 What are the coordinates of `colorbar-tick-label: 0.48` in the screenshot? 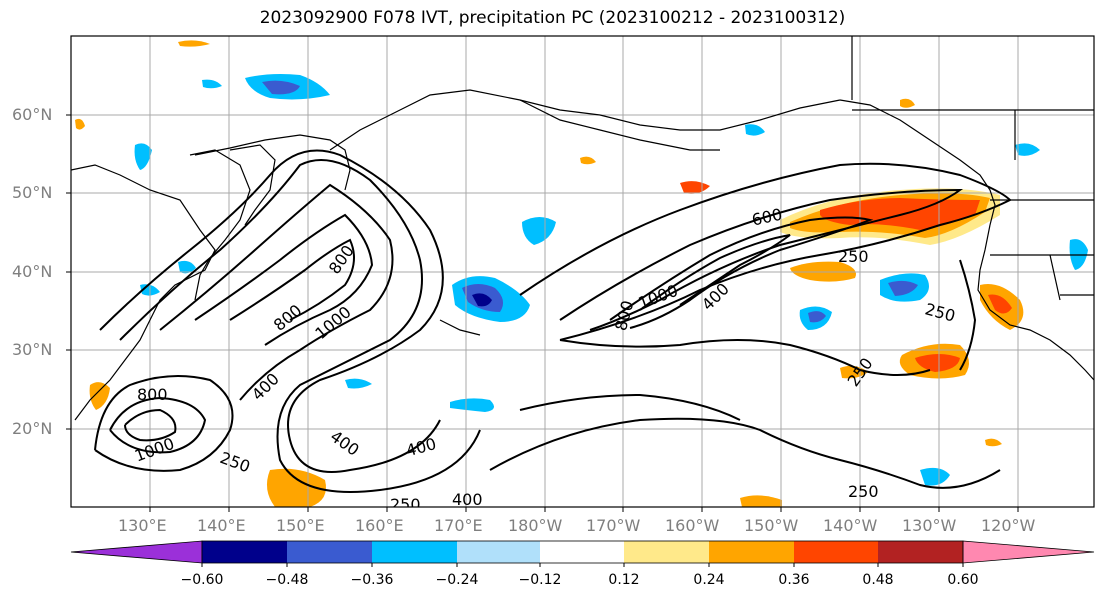 It's located at (878, 580).